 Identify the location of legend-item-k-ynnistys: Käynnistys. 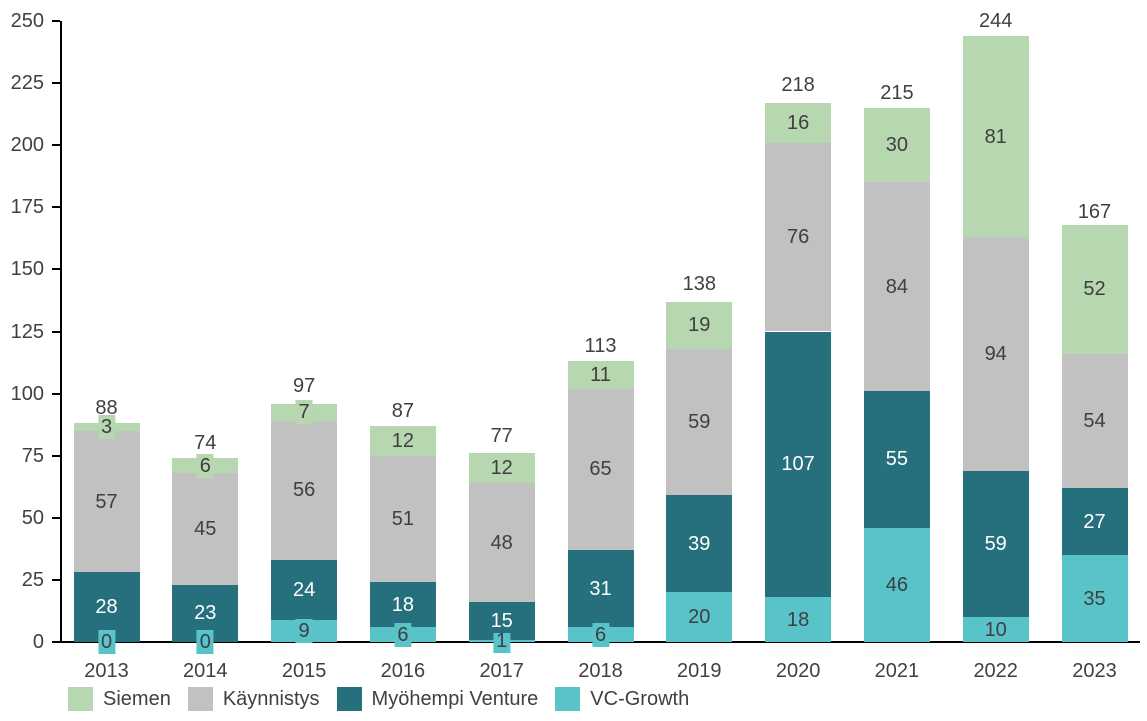
(253, 699).